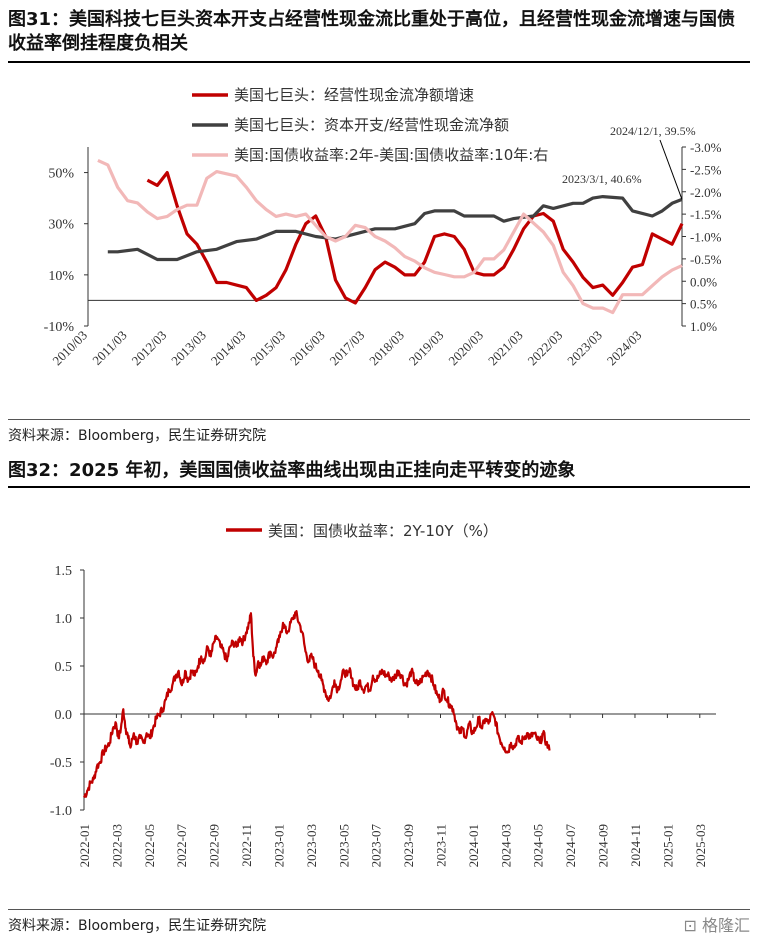 The image size is (760, 944). Describe the element at coordinates (137, 436) in the screenshot. I see `figure31-source: 资料来源：Bloomberg，民生证券研究院` at that location.